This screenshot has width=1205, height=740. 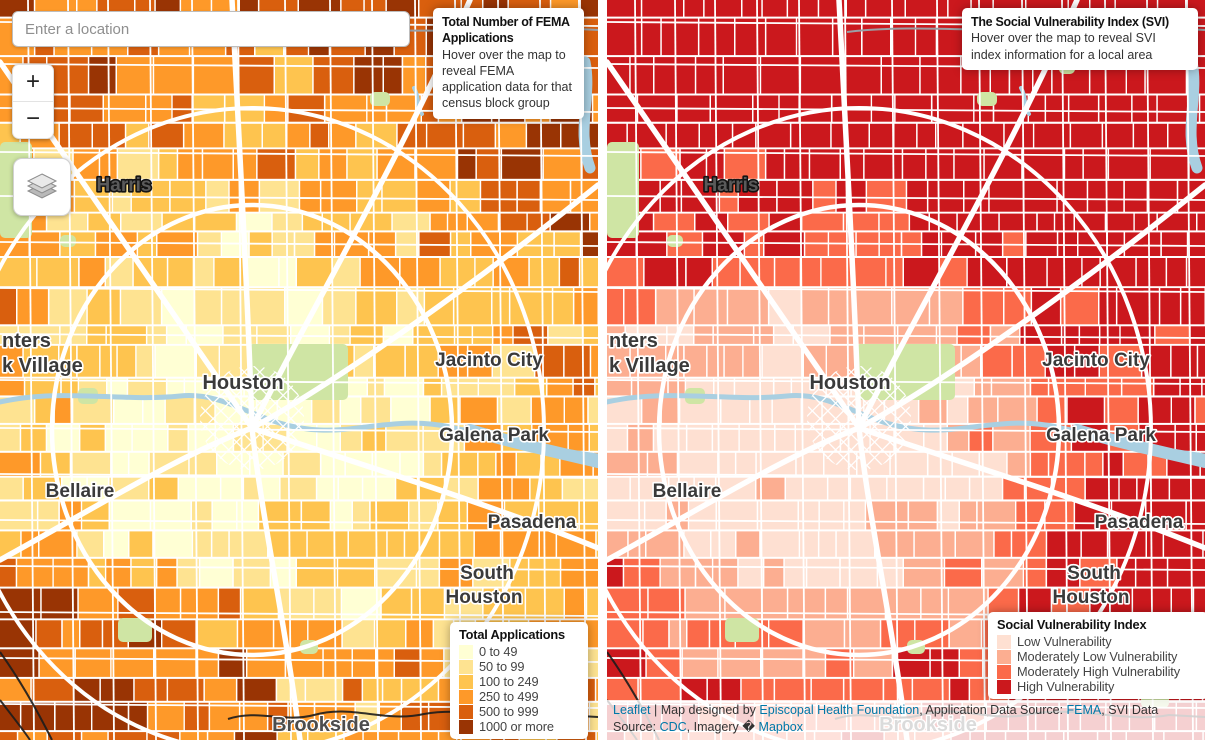 What do you see at coordinates (722, 727) in the screenshot?
I see `attribution-text: , Imagery �` at bounding box center [722, 727].